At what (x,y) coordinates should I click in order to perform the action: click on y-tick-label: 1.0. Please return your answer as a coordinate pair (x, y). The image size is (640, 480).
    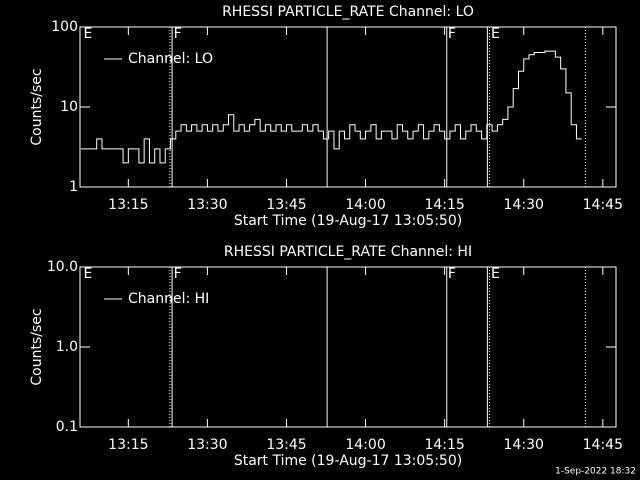
    Looking at the image, I should click on (67, 347).